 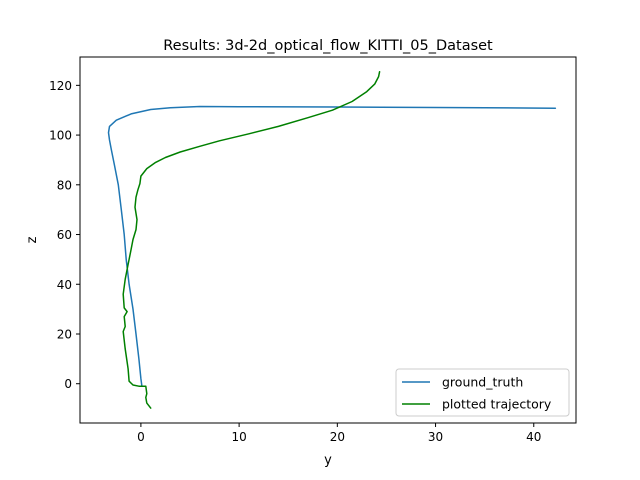 I want to click on y-axis-label: z, so click(x=32, y=239).